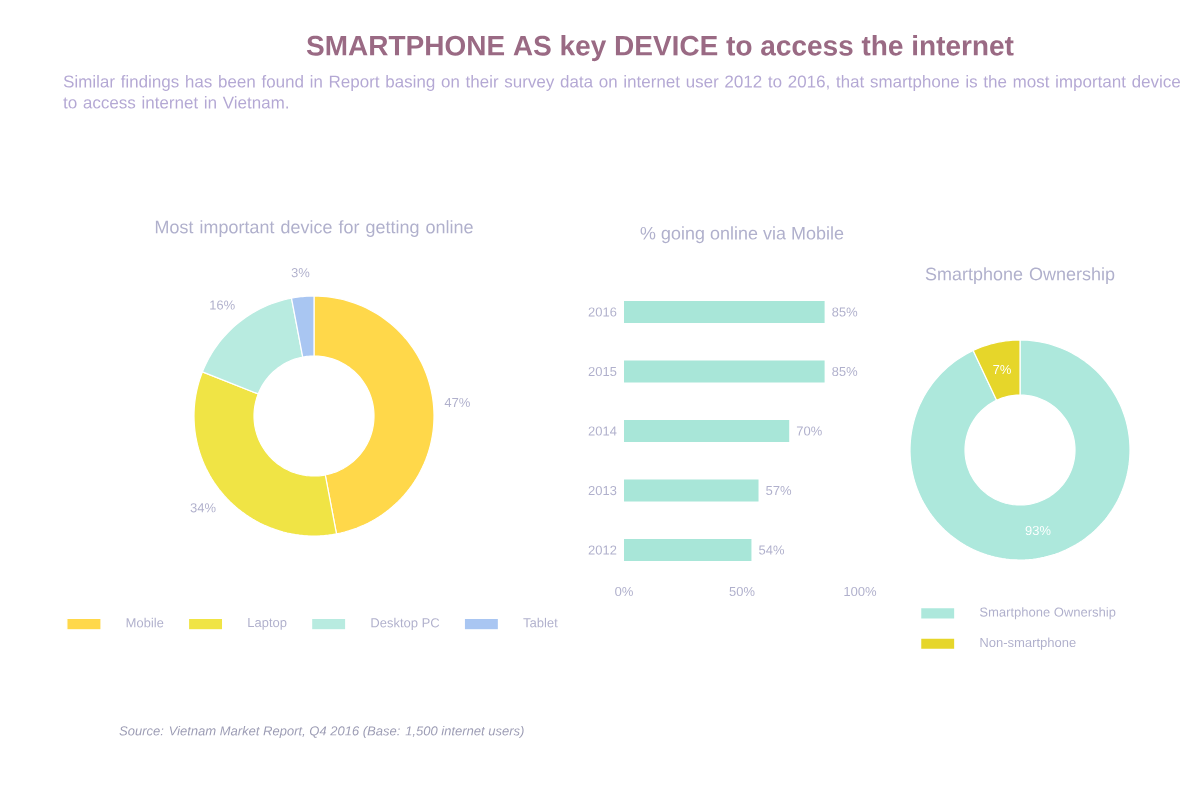  I want to click on y-tick-label: 2013, so click(602, 490).